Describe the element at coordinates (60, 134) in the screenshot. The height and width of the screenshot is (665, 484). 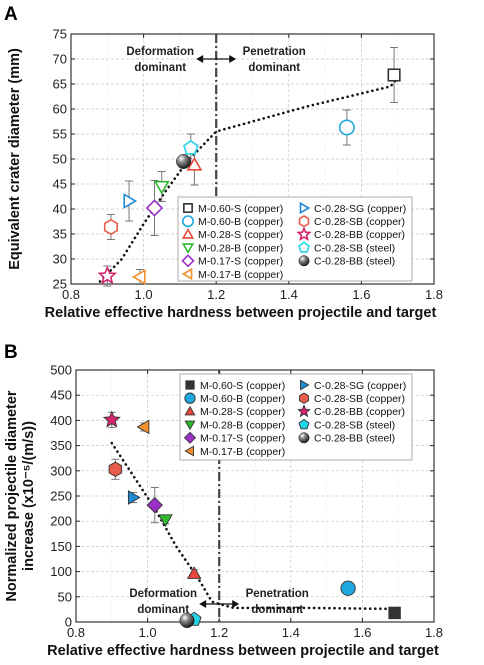
I see `y-tick-label: 55` at that location.